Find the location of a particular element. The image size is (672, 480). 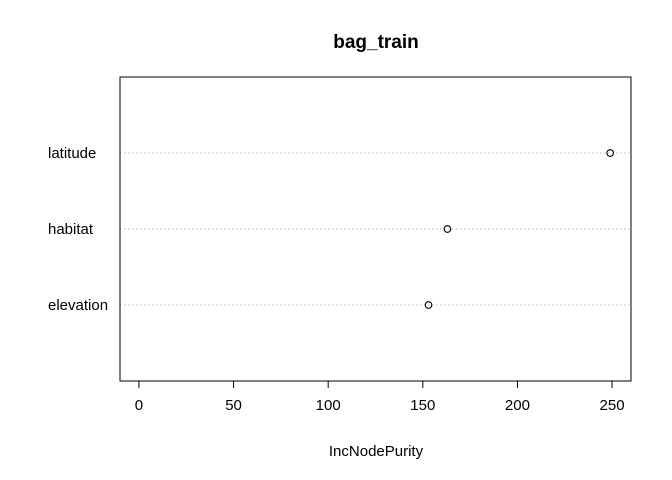

x-tick-label-50: 50 is located at coordinates (233, 405).